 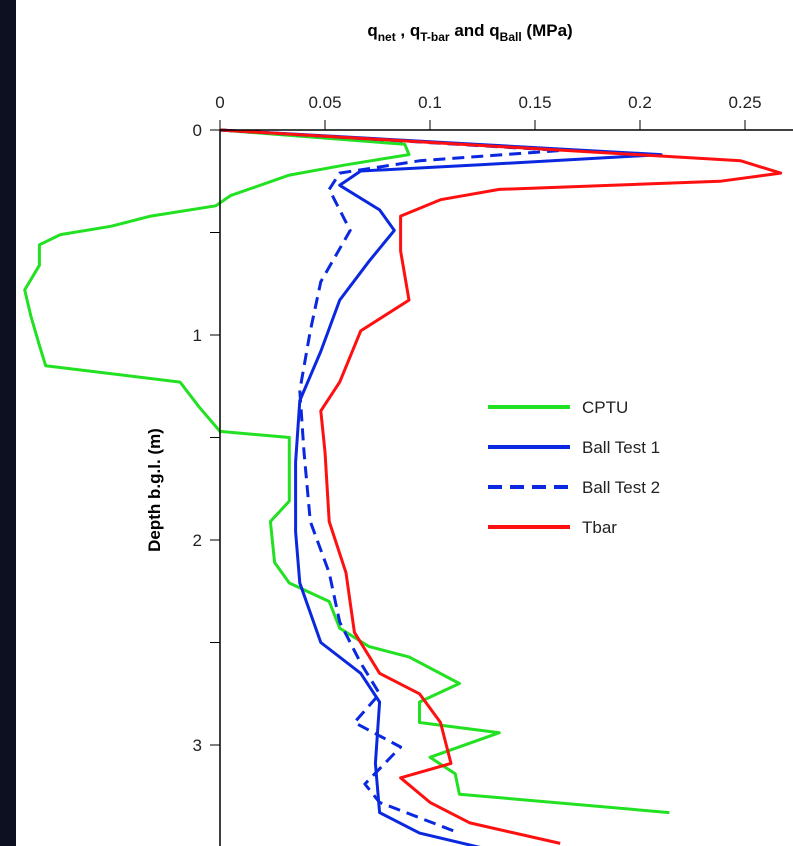 I want to click on title-text: , q, so click(x=408, y=30).